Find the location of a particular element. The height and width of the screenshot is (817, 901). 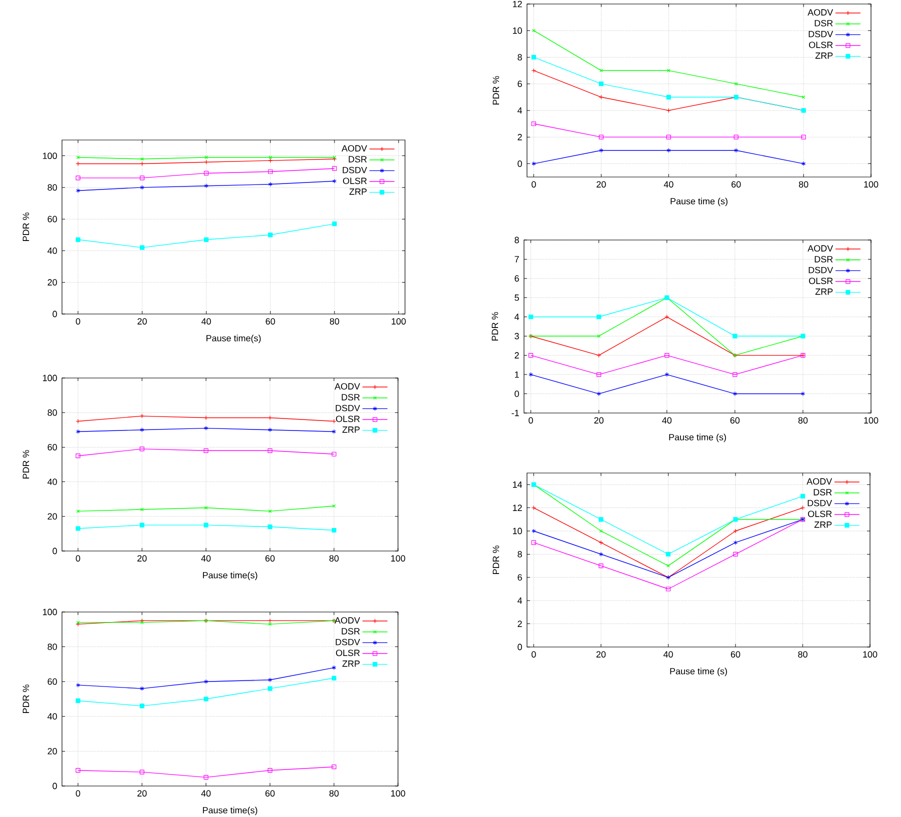

y-tick-label: 80 is located at coordinates (52, 412).